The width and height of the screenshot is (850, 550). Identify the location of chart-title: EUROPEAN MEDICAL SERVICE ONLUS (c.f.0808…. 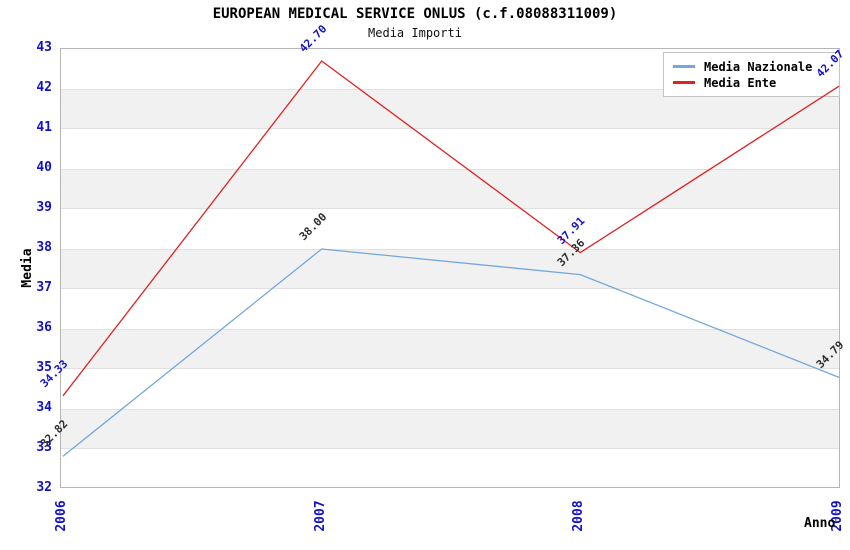
(415, 14).